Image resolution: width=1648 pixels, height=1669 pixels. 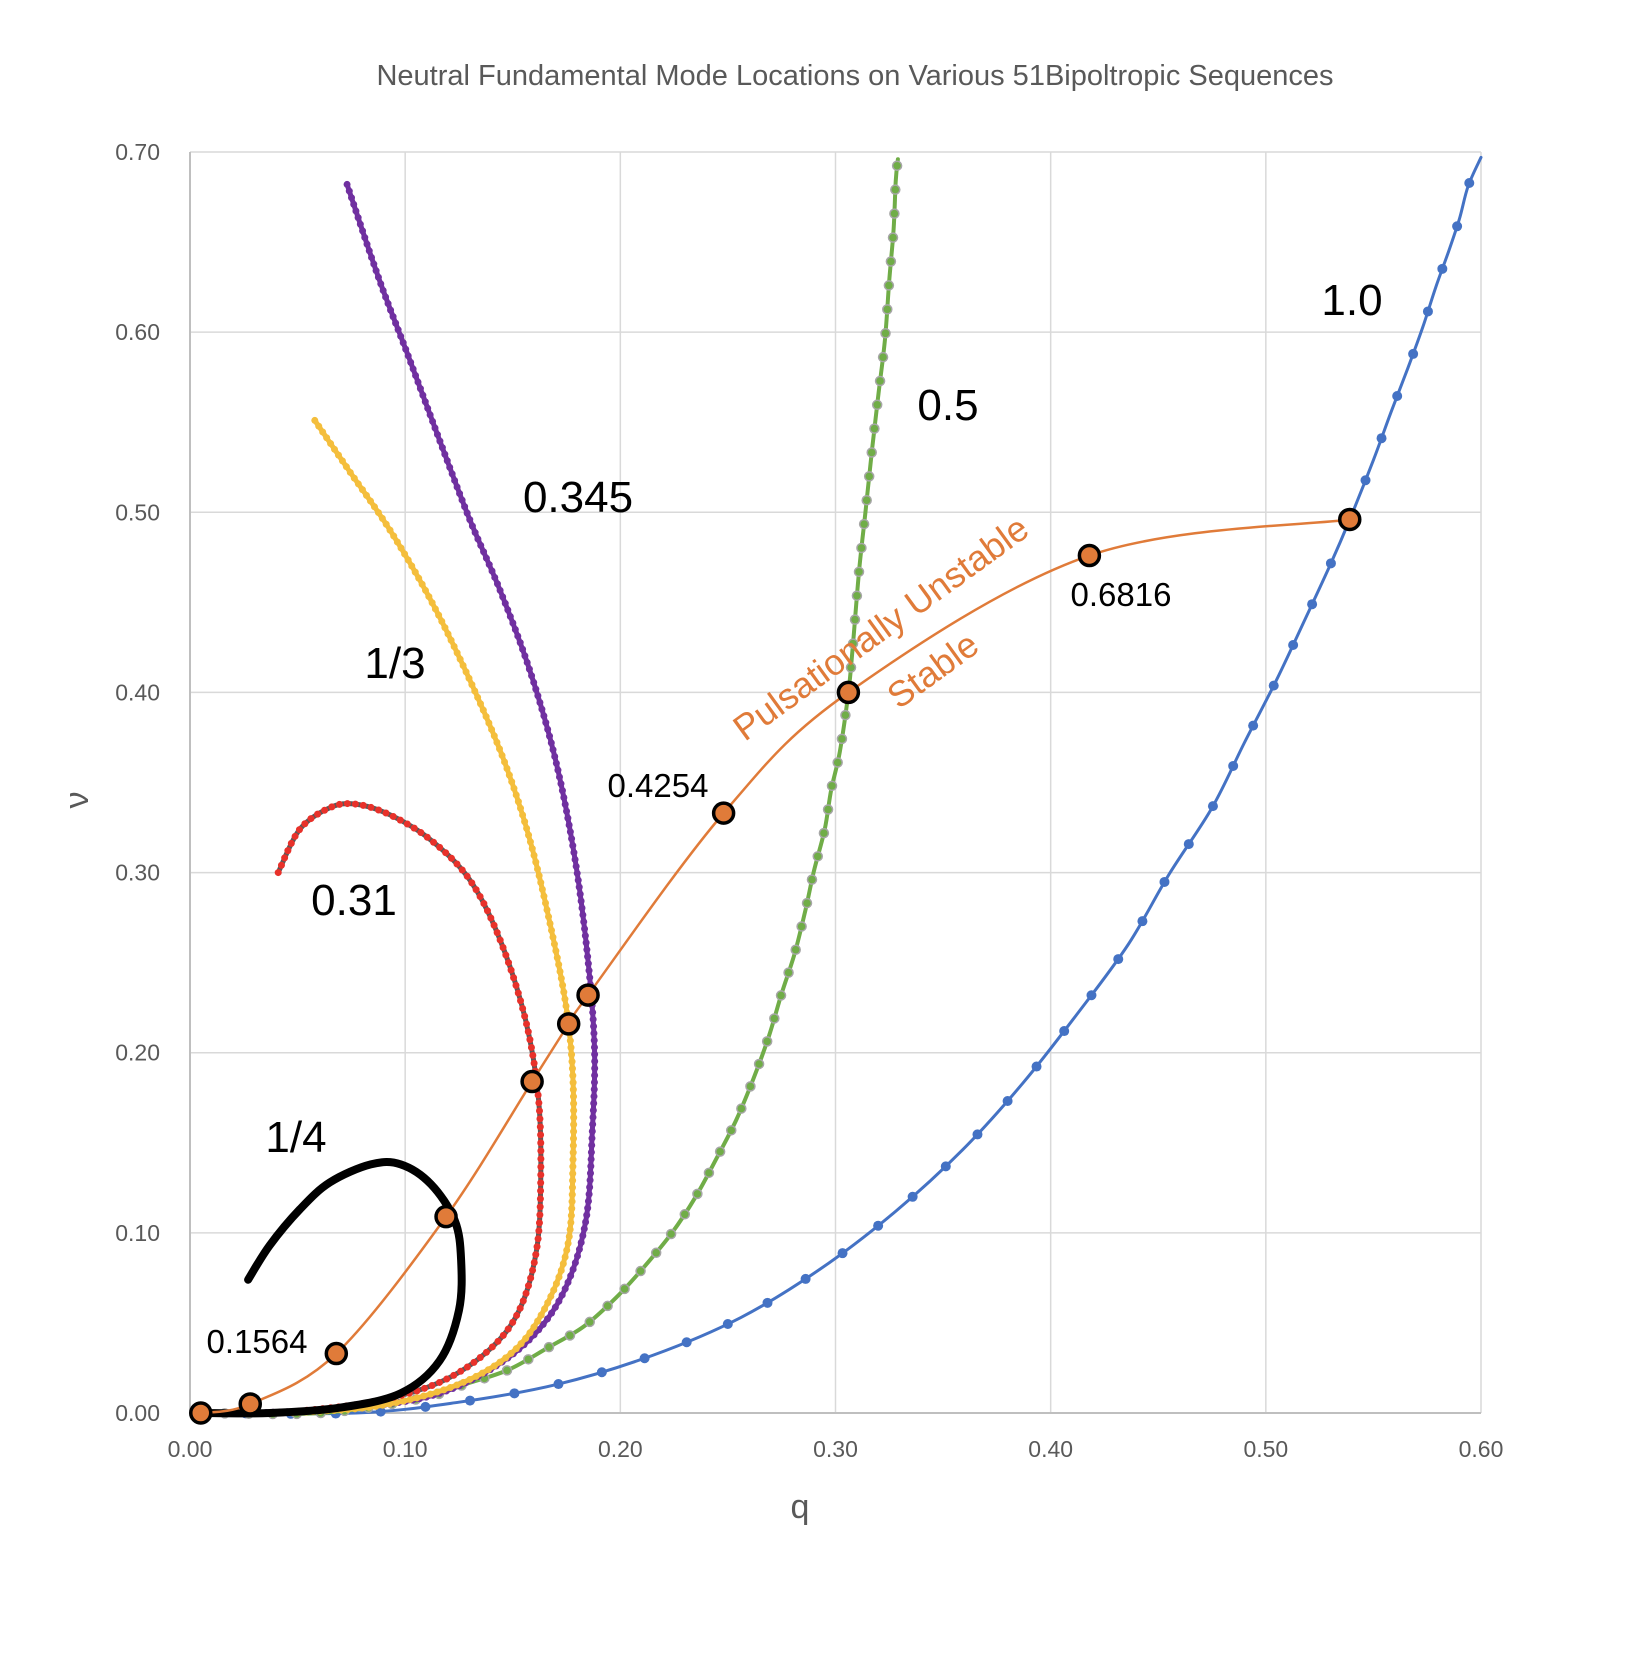 What do you see at coordinates (137, 1413) in the screenshot?
I see `y-tick-label: 0.00` at bounding box center [137, 1413].